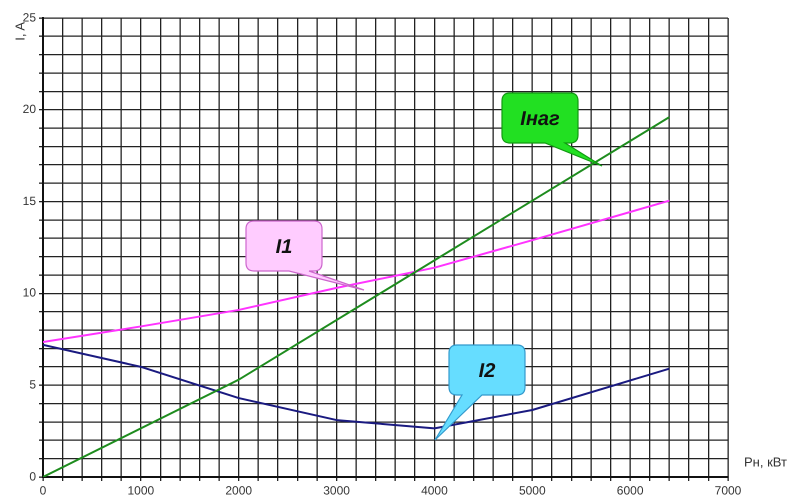 This screenshot has width=798, height=504. What do you see at coordinates (32, 476) in the screenshot?
I see `y-tick-label: 0` at bounding box center [32, 476].